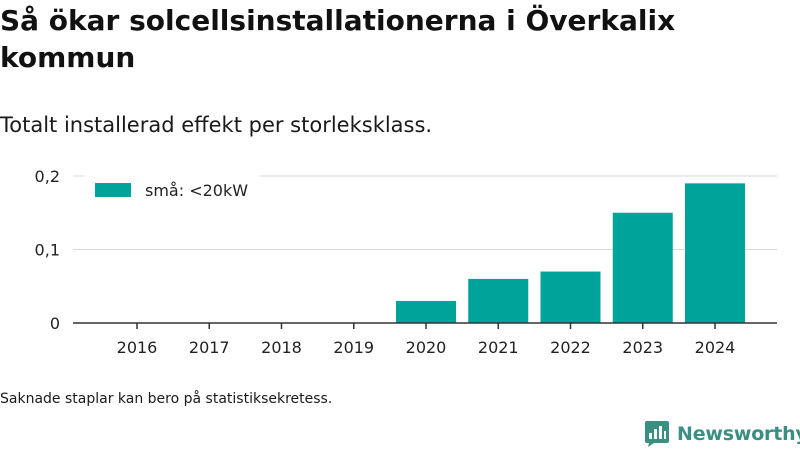  Describe the element at coordinates (426, 311) in the screenshot. I see `bar-2020` at that location.